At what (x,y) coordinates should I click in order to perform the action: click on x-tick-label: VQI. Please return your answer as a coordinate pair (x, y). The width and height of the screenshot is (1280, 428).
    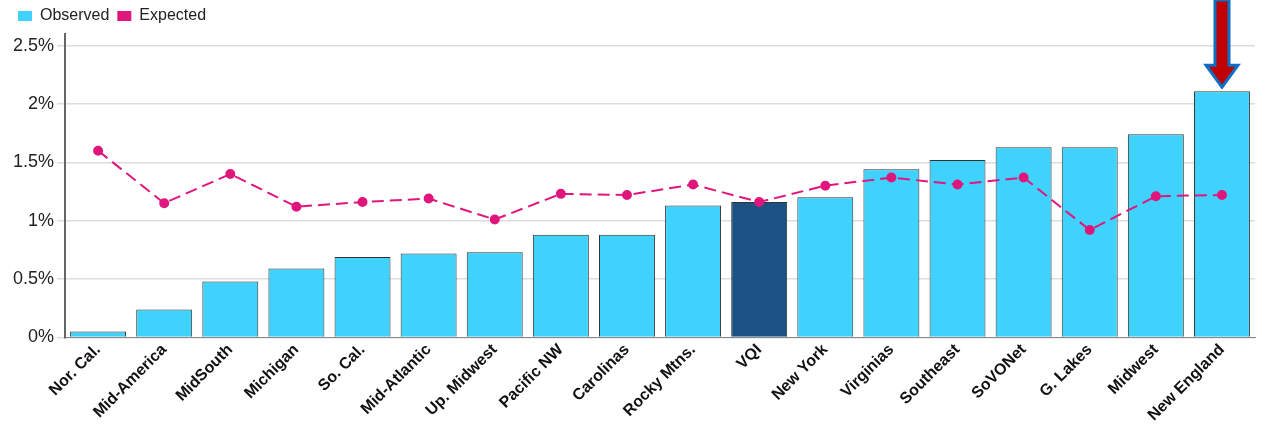
    Looking at the image, I should click on (748, 356).